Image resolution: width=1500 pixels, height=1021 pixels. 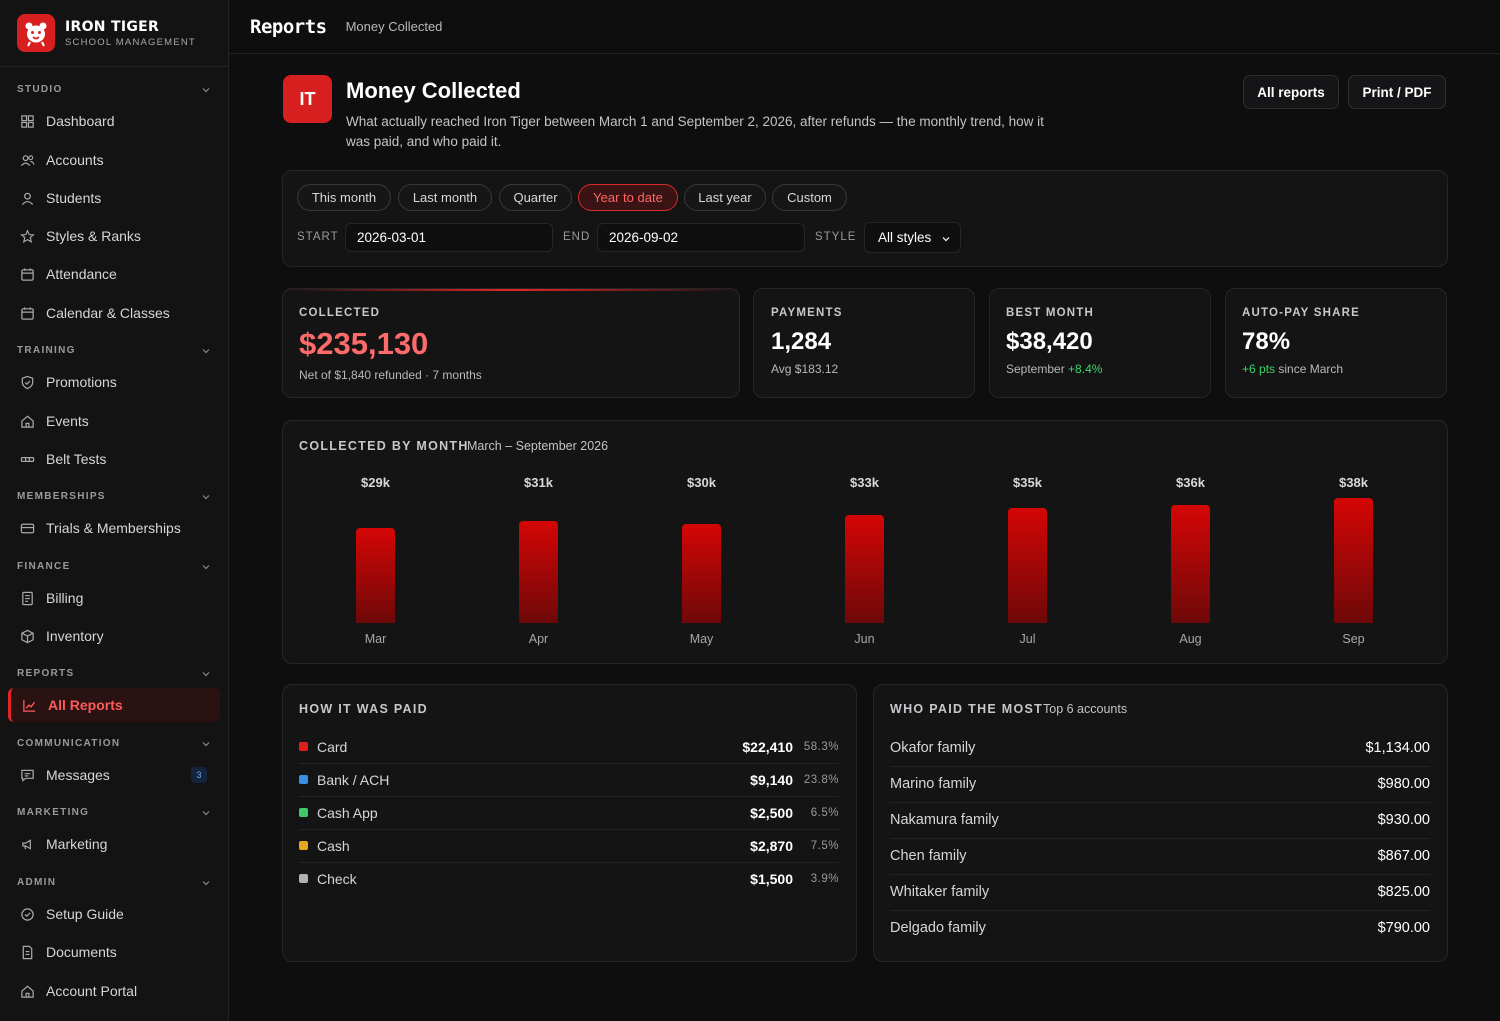 I want to click on sidebar-item-accounts: Accounts, so click(x=114, y=160).